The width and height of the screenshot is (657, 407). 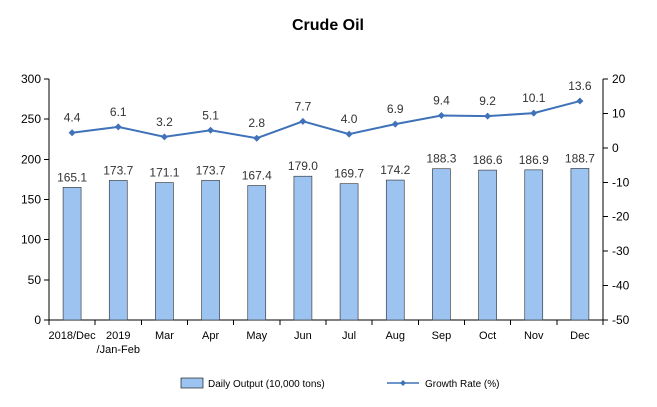 I want to click on line-labels: 4.4 6.1 3.2 5.1 2.8 7.7 4.0 6.9 9.4 9.2 10.1 13.6, so click(x=328, y=104).